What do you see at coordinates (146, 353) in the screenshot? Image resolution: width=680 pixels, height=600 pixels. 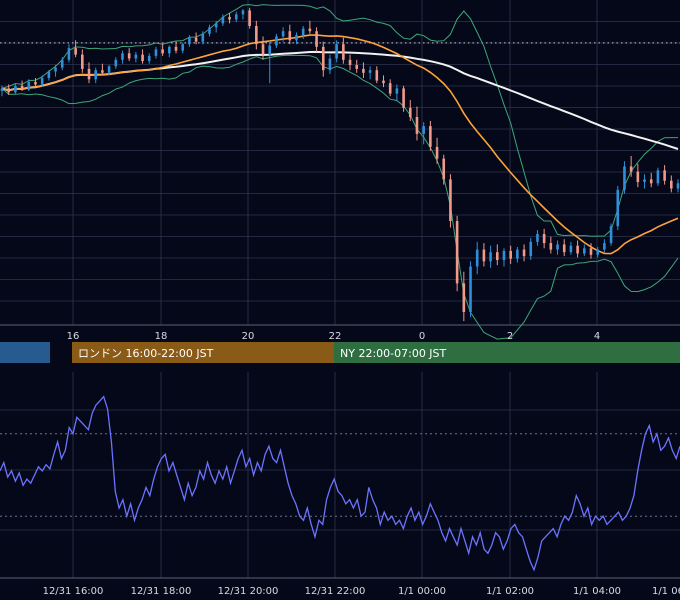 I see `session-london-label: ロンドン 16:00-22:00 JST` at bounding box center [146, 353].